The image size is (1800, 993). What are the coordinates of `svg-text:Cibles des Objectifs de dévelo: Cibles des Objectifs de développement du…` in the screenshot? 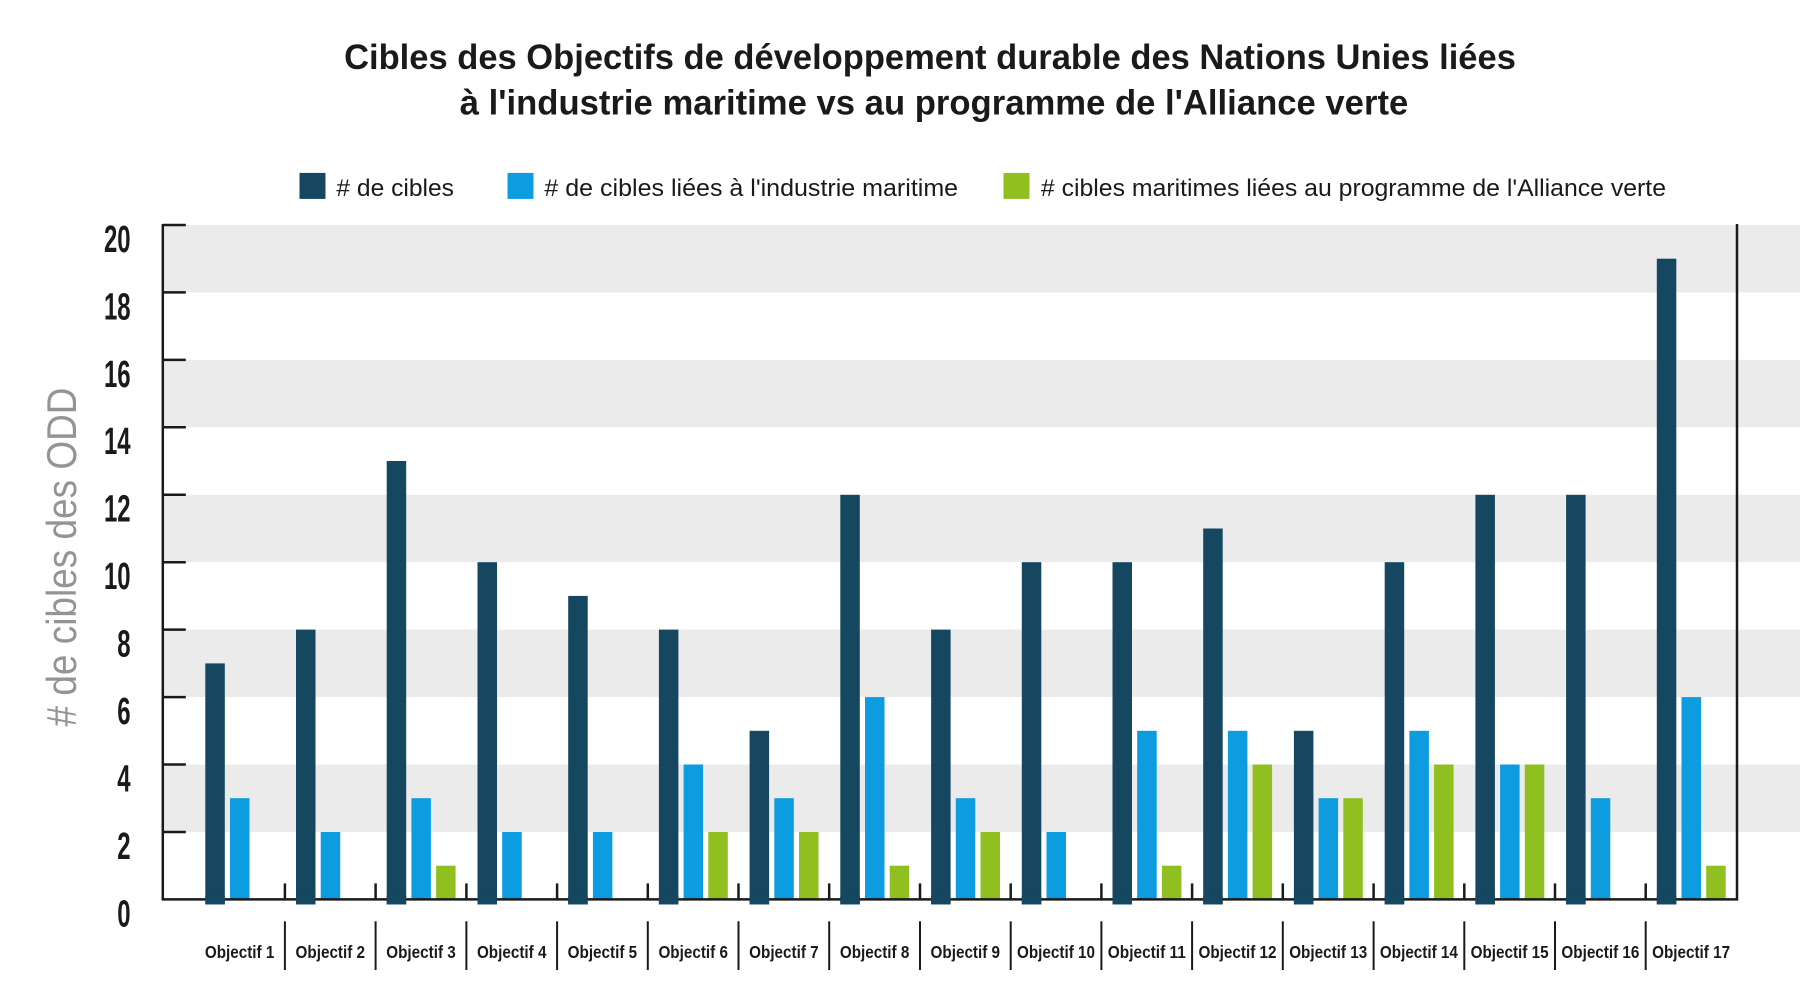 It's located at (930, 57).